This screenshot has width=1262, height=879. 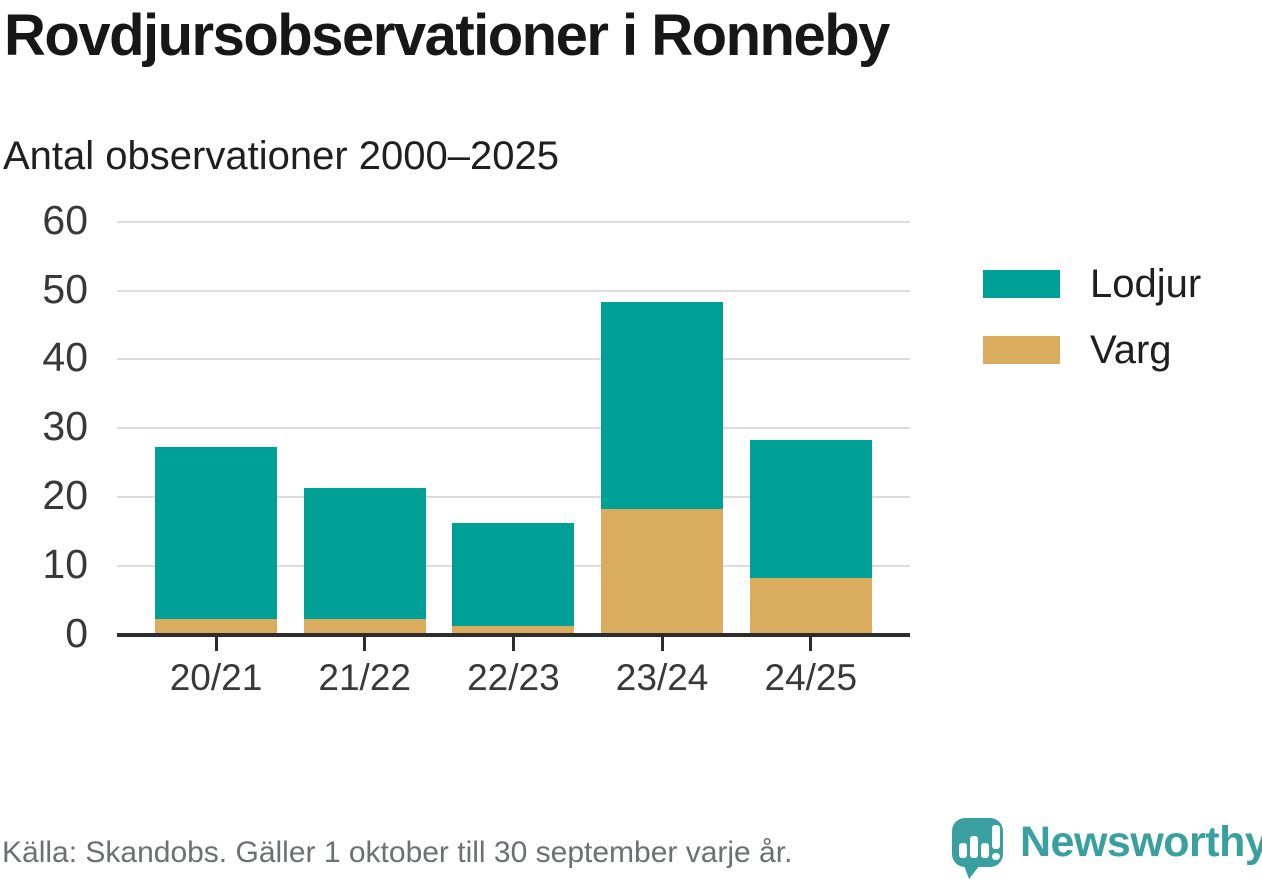 I want to click on bar-segment-lodjur-21/22, so click(x=364, y=554).